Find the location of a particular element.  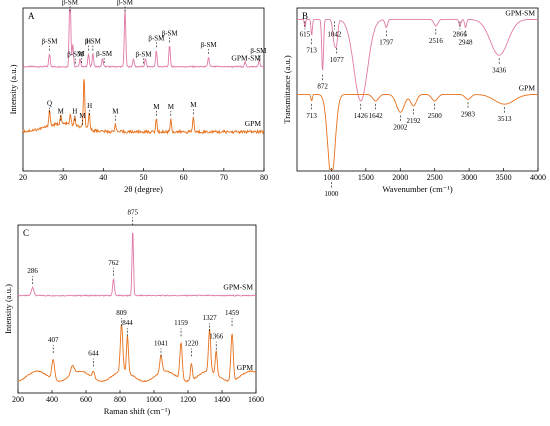

peak-label: 286 is located at coordinates (32, 271).